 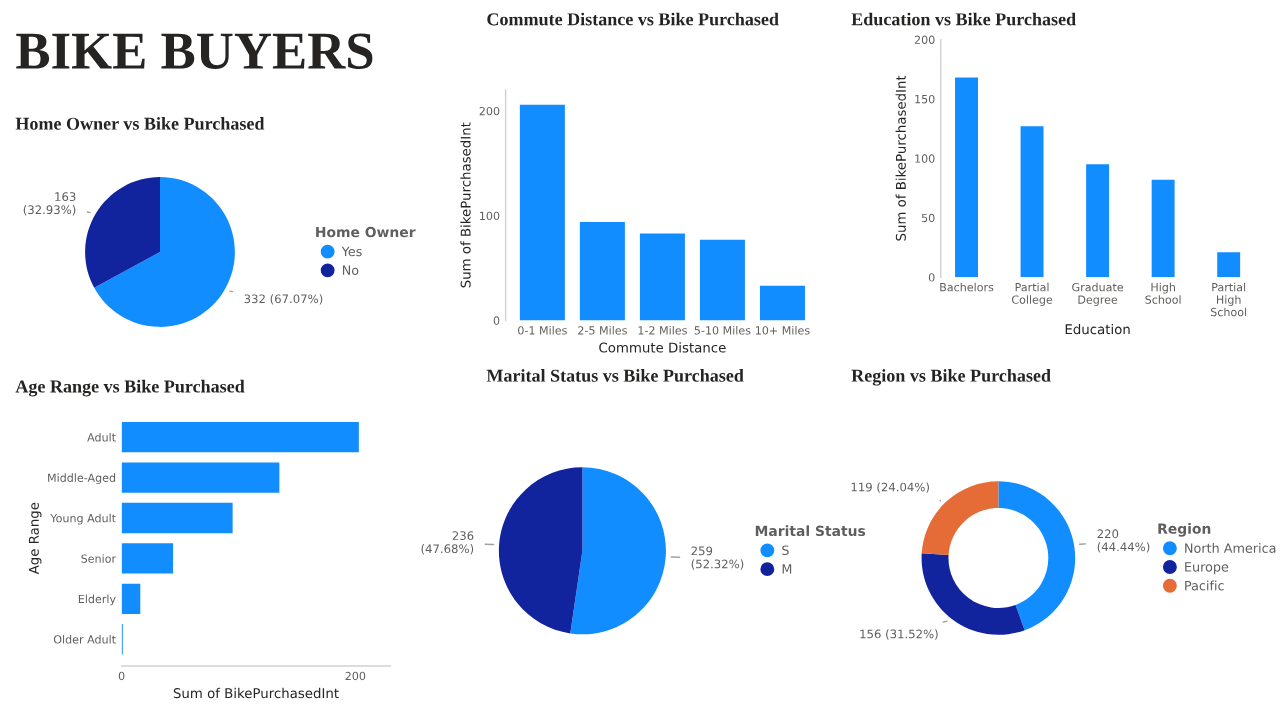 What do you see at coordinates (951, 377) in the screenshot?
I see `chart-title: Region vs Bike Purchased` at bounding box center [951, 377].